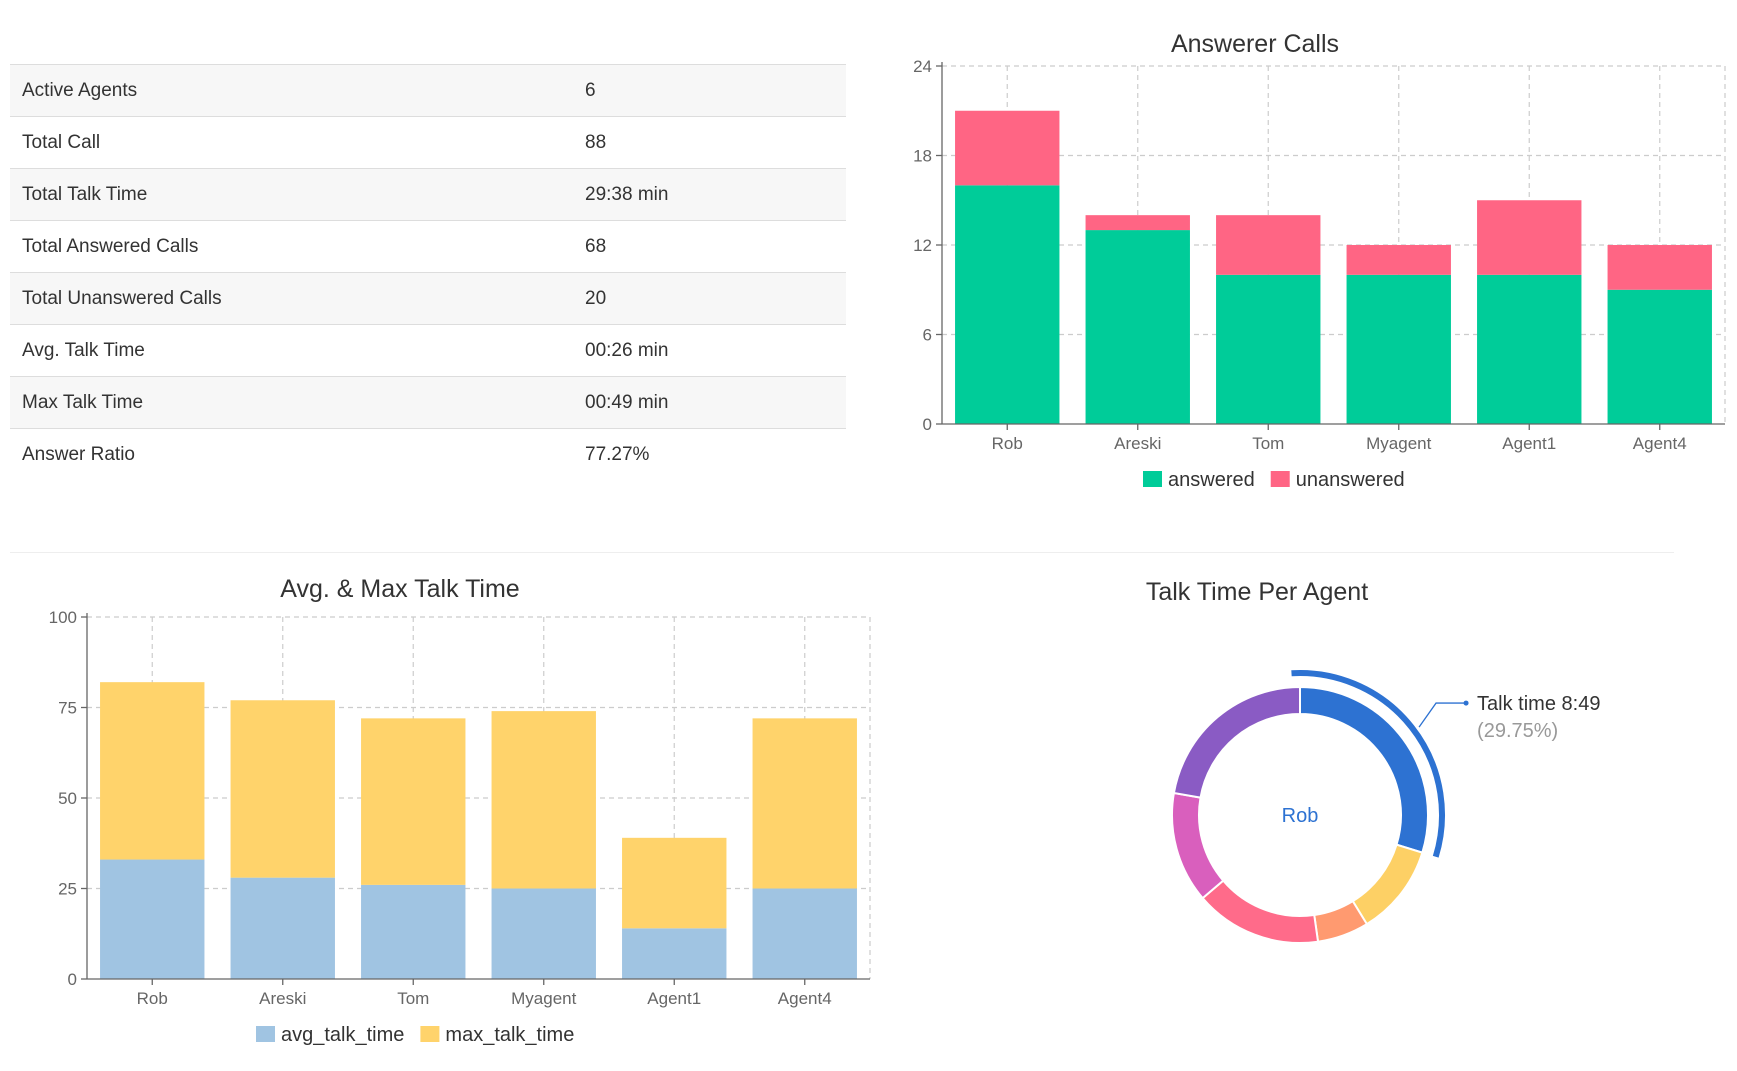 The width and height of the screenshot is (1737, 1071). What do you see at coordinates (927, 335) in the screenshot?
I see `y-tick-label: 6` at bounding box center [927, 335].